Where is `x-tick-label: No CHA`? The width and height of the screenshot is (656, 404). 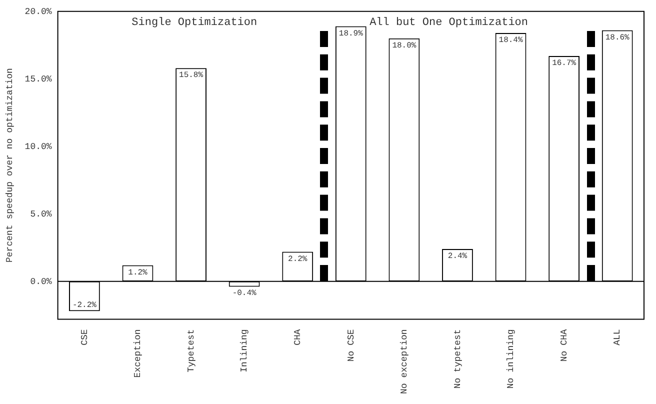 x-tick-label: No CHA is located at coordinates (564, 345).